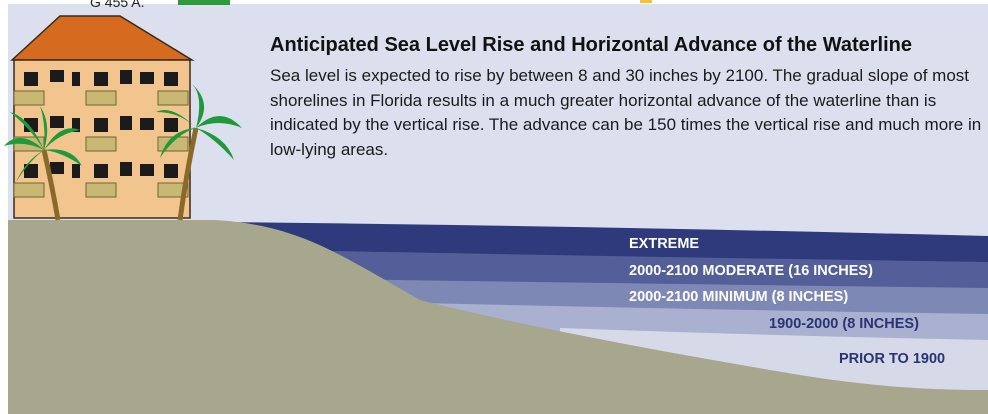  What do you see at coordinates (844, 324) in the screenshot?
I see `label-1900-2000: 1900-2000 (8 INCHES)` at bounding box center [844, 324].